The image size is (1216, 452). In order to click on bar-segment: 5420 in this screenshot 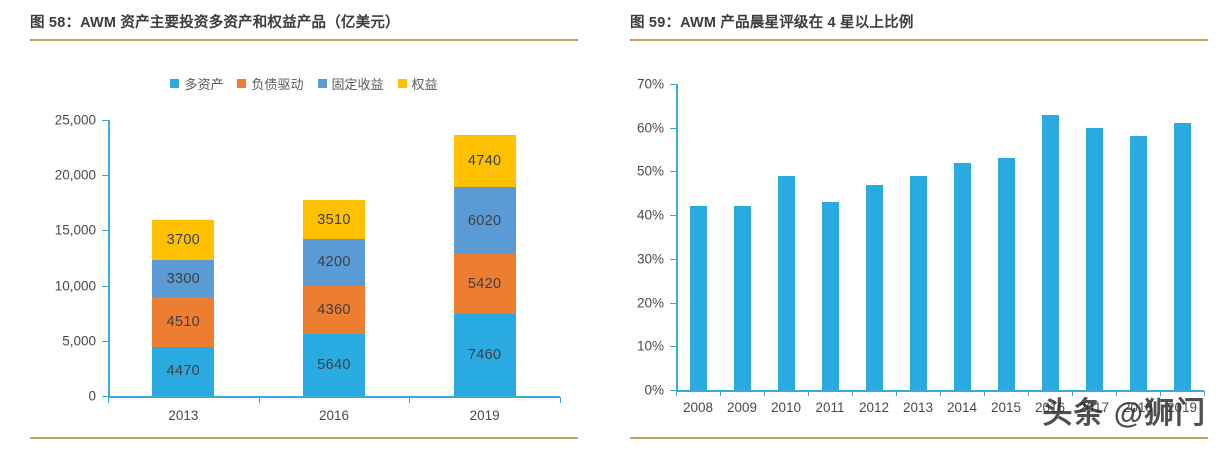, I will do `click(484, 283)`.